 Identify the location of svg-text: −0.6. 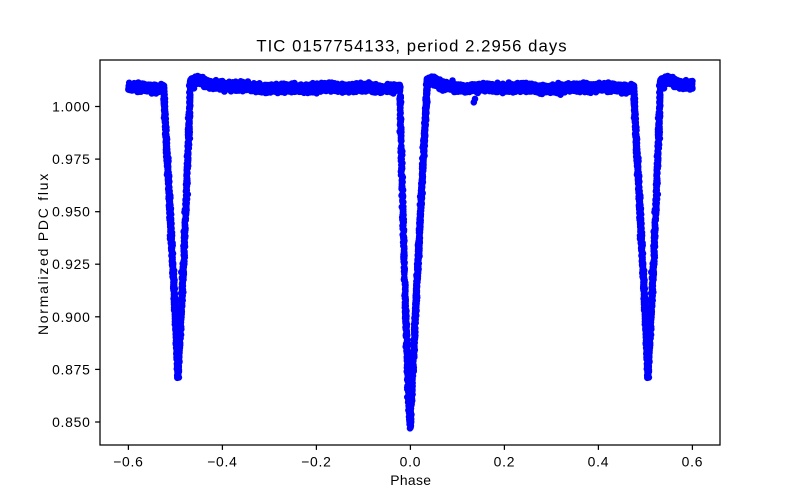
(128, 461).